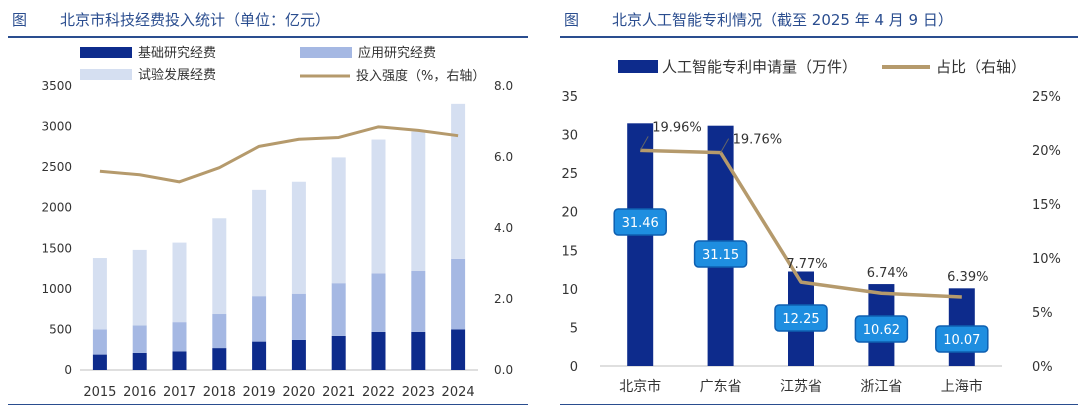 The image size is (1080, 410). I want to click on bar-value-label-4: 10.07, so click(961, 340).